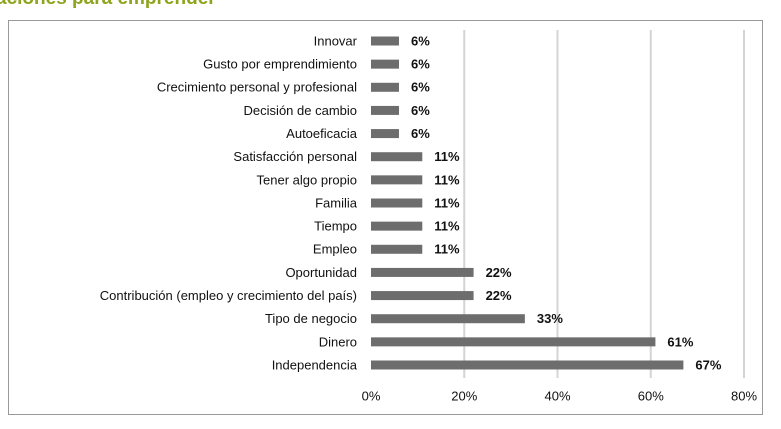  Describe the element at coordinates (550, 318) in the screenshot. I see `value-label: 33%` at that location.